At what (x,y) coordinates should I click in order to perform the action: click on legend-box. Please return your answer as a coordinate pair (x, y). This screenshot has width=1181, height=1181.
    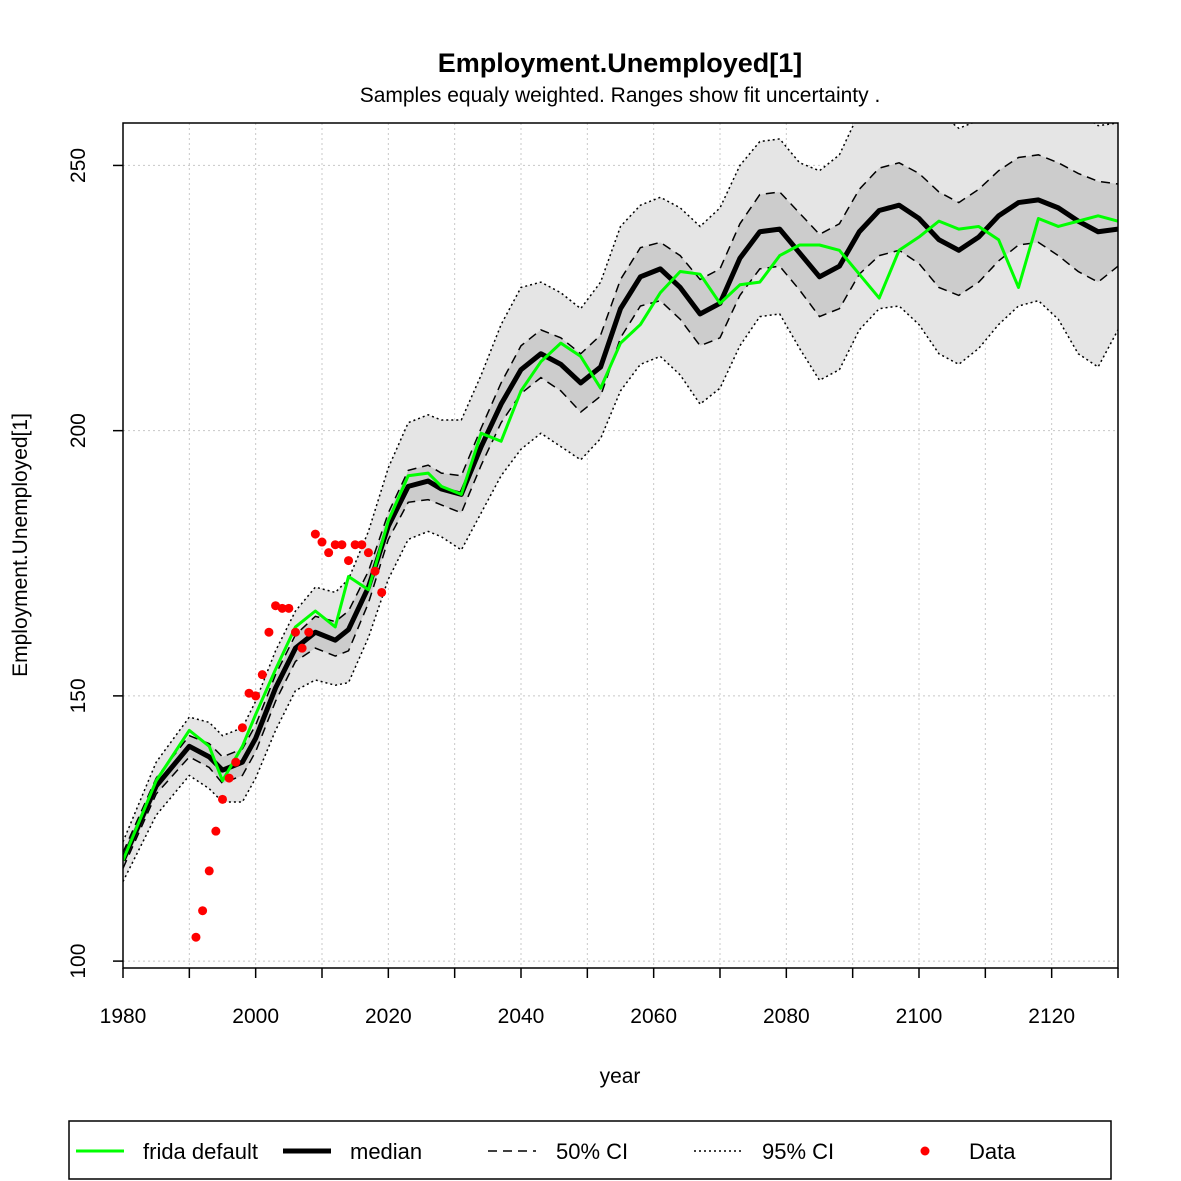
    Looking at the image, I should click on (590, 1150).